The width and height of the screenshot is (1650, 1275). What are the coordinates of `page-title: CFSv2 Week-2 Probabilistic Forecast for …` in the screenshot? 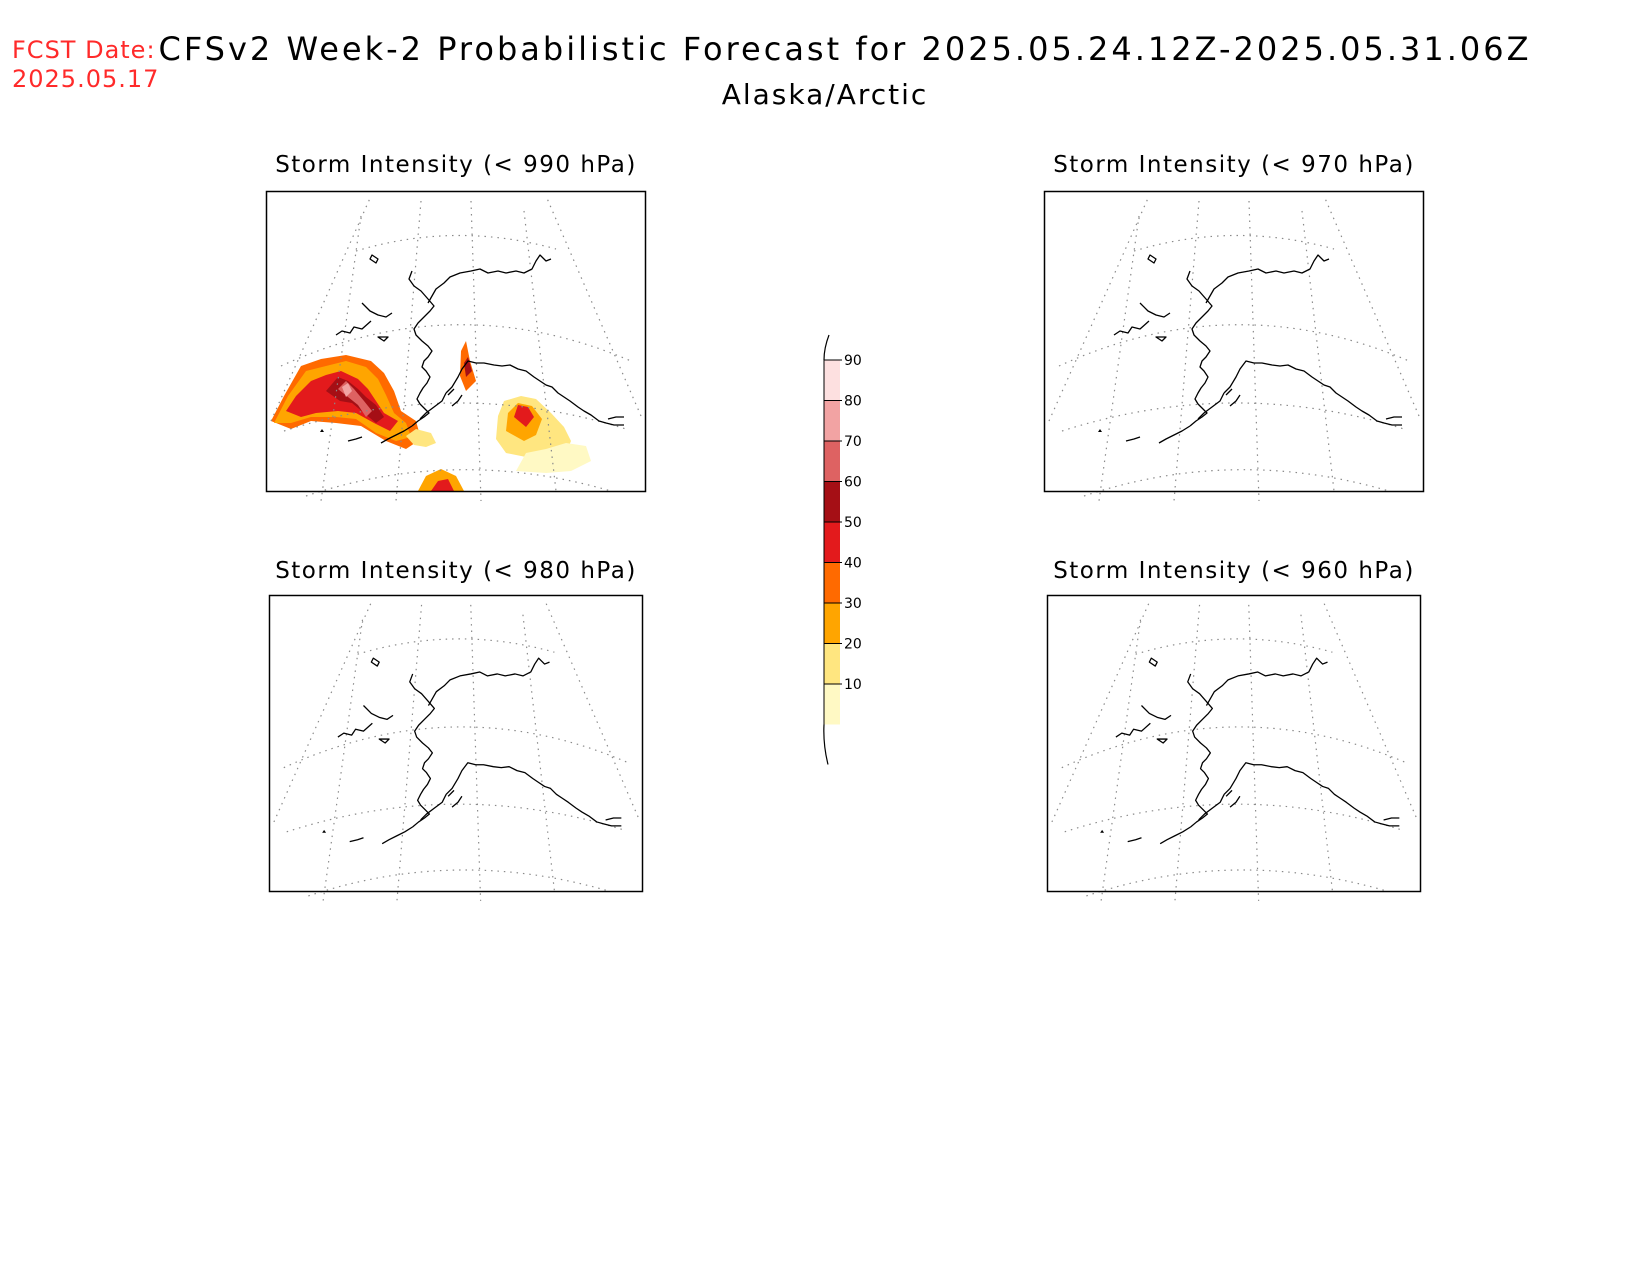 It's located at (845, 49).